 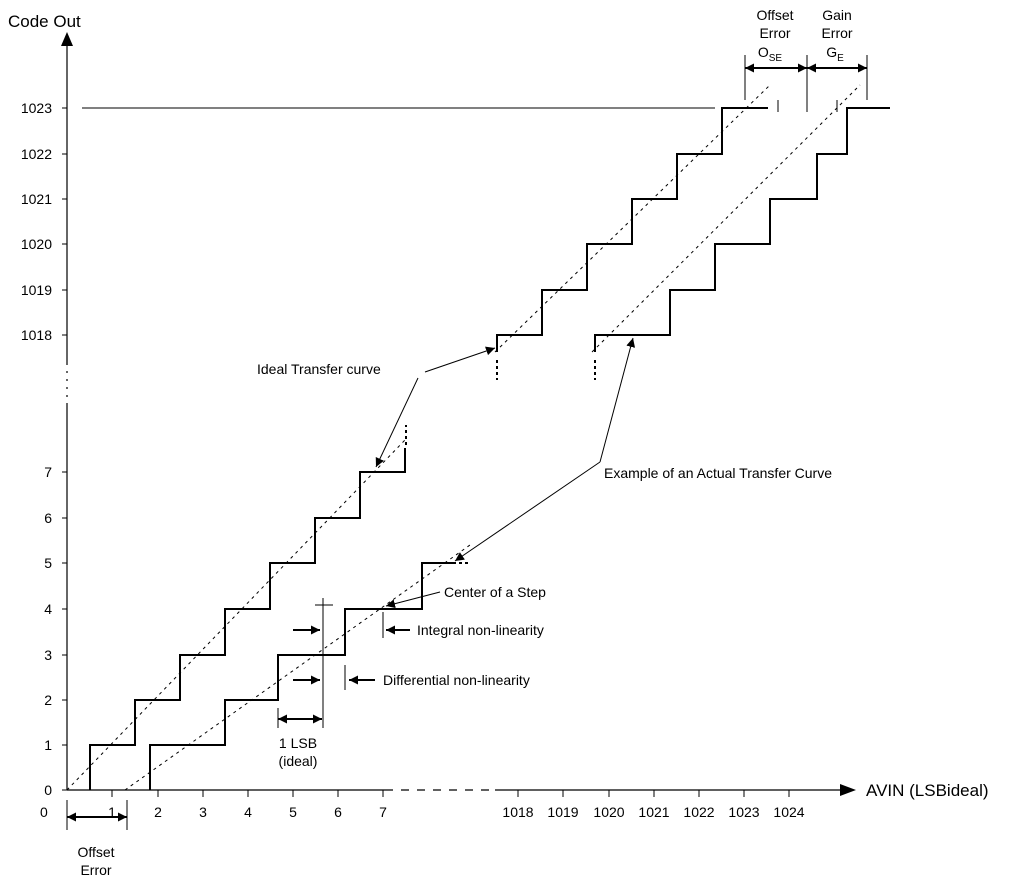 What do you see at coordinates (64, 449) in the screenshot?
I see `y-tick-marks` at bounding box center [64, 449].